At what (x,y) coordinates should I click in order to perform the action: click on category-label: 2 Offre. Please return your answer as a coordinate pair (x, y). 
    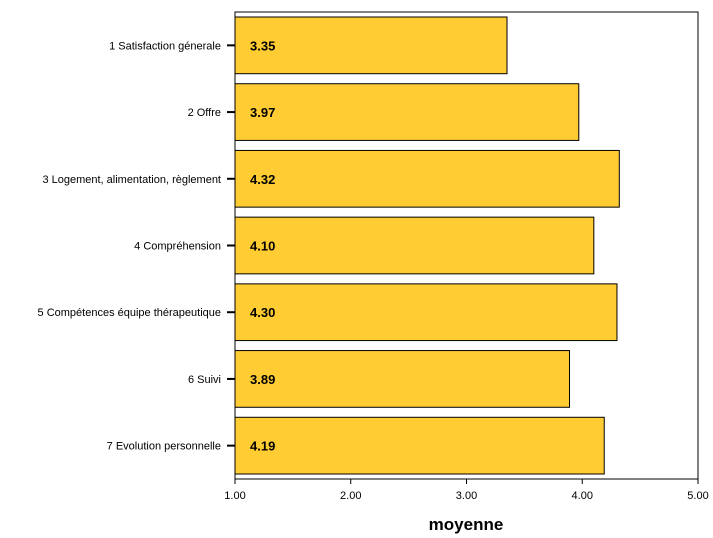
    Looking at the image, I should click on (204, 113).